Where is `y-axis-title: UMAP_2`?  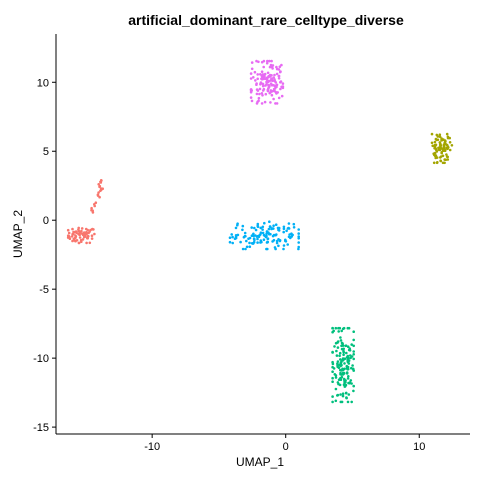 y-axis-title: UMAP_2 is located at coordinates (18, 234).